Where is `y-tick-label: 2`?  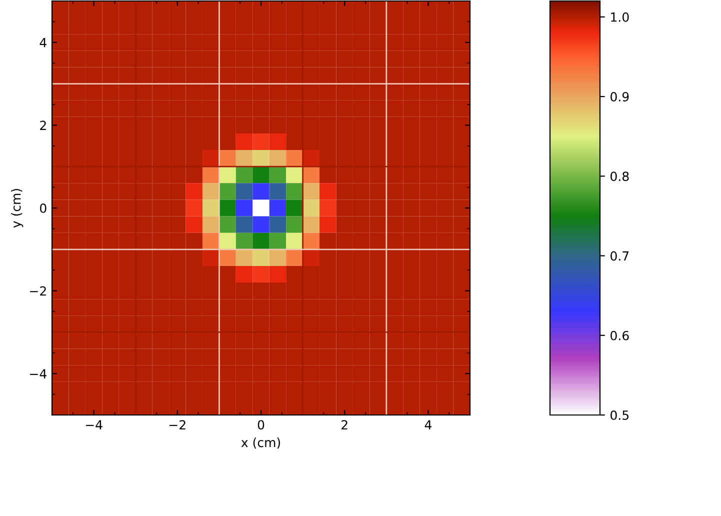
y-tick-label: 2 is located at coordinates (43, 125).